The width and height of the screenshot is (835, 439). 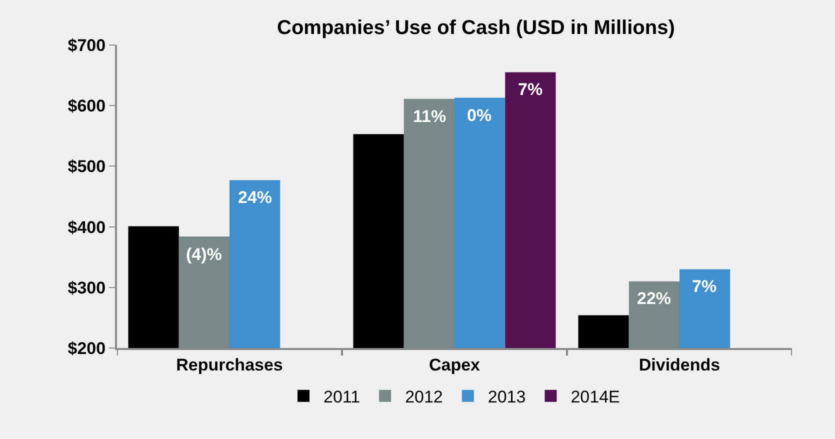 What do you see at coordinates (424, 396) in the screenshot?
I see `legend-label: 2012` at bounding box center [424, 396].